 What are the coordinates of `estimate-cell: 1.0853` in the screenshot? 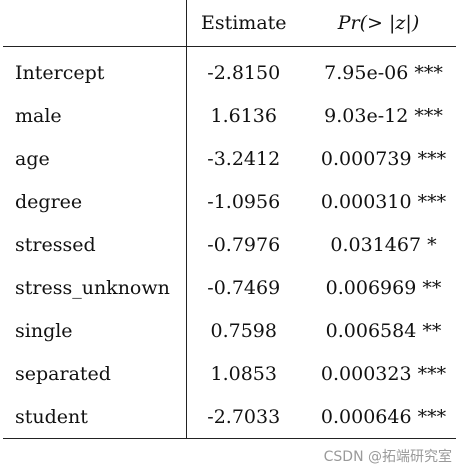 It's located at (243, 373).